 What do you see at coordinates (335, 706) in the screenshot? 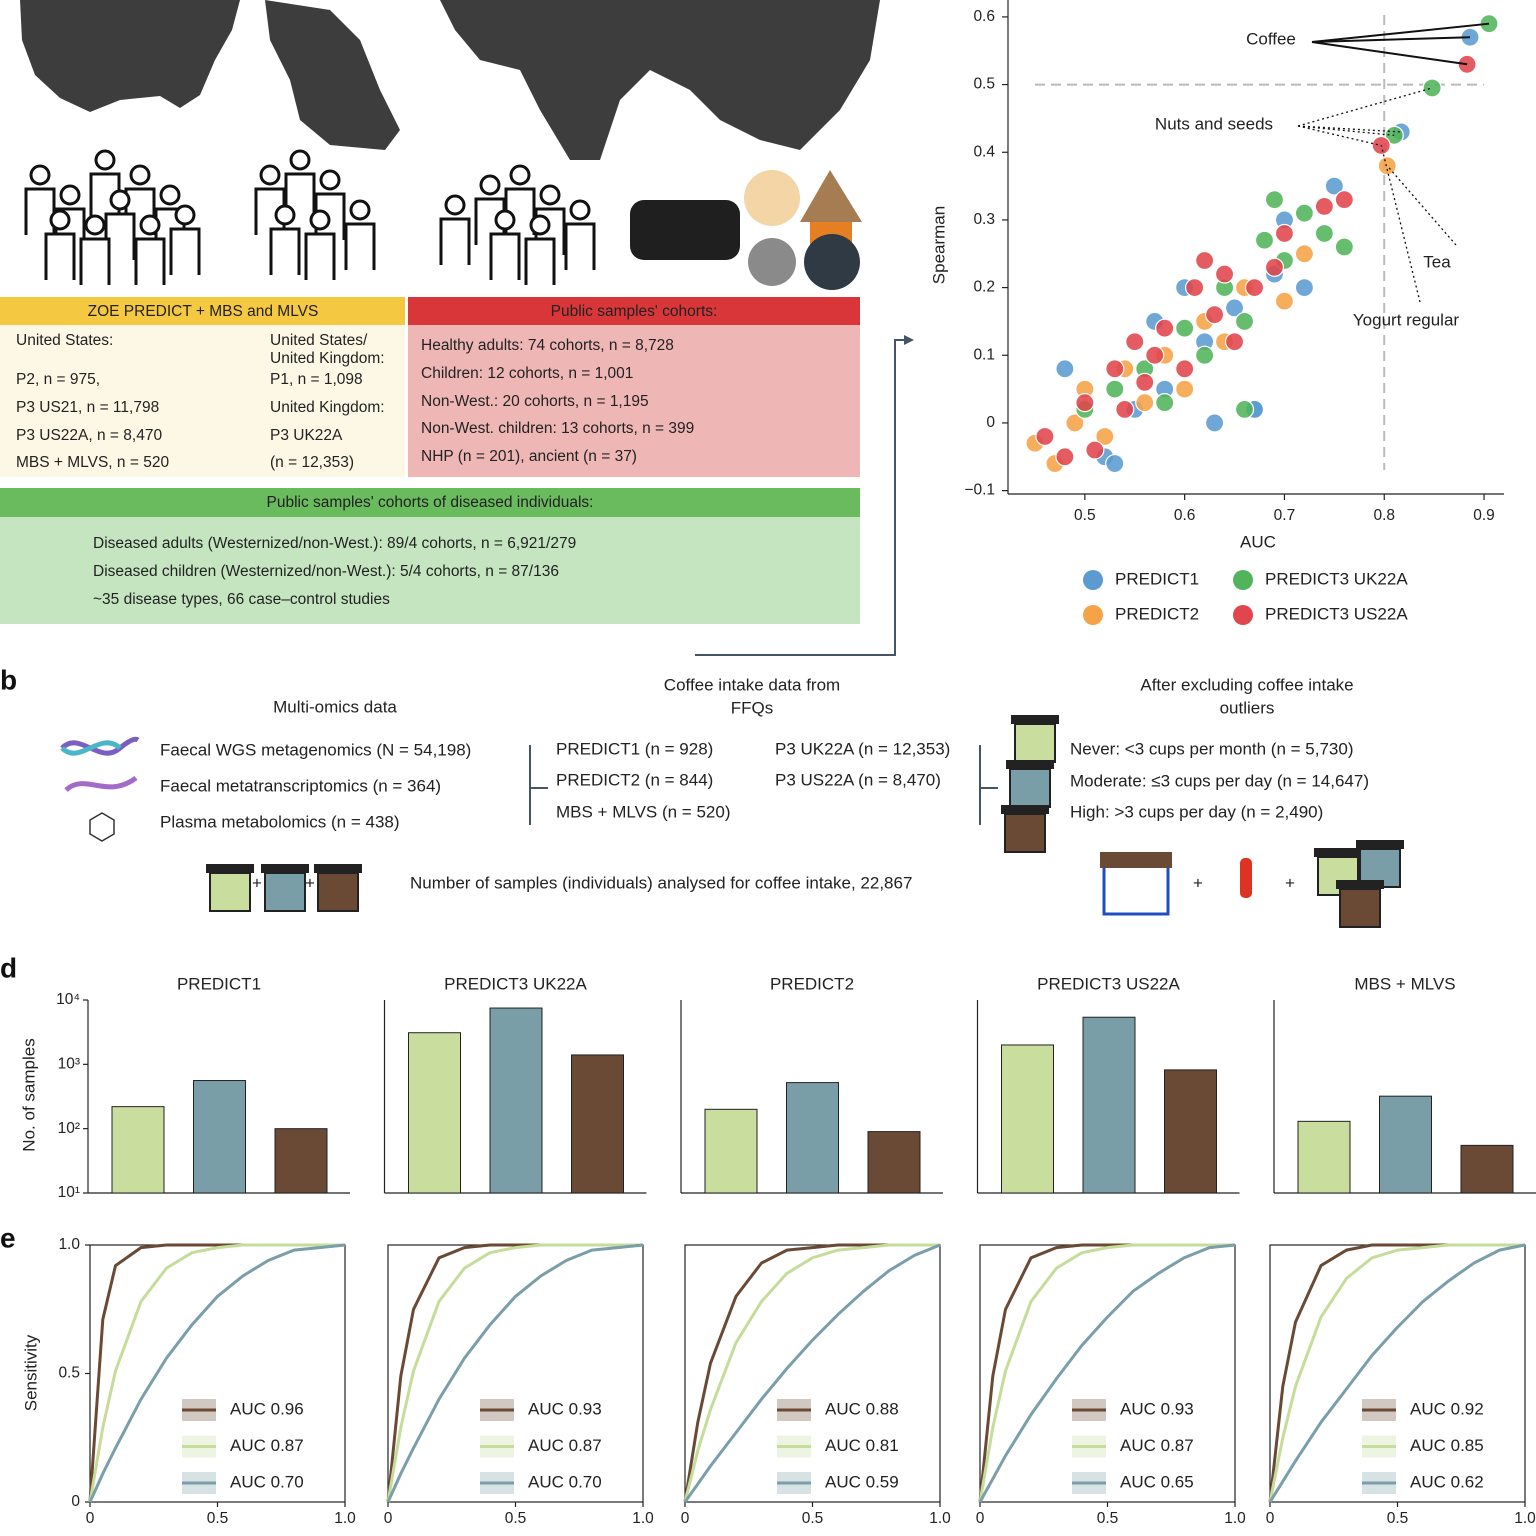
I see `section-title: Multi-omics data` at bounding box center [335, 706].